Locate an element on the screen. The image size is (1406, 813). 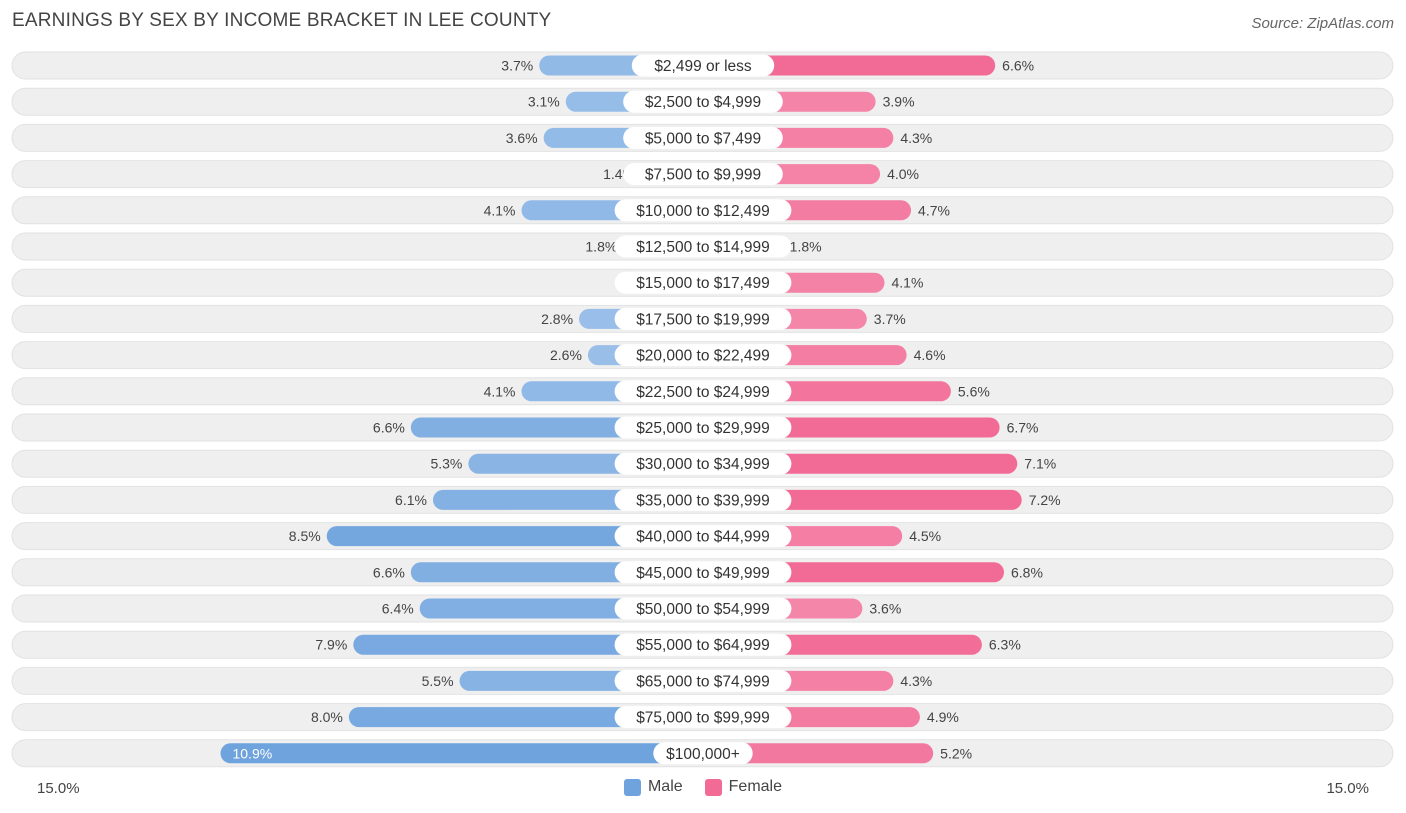
category-label: $17,500 to $19,999 is located at coordinates (703, 319).